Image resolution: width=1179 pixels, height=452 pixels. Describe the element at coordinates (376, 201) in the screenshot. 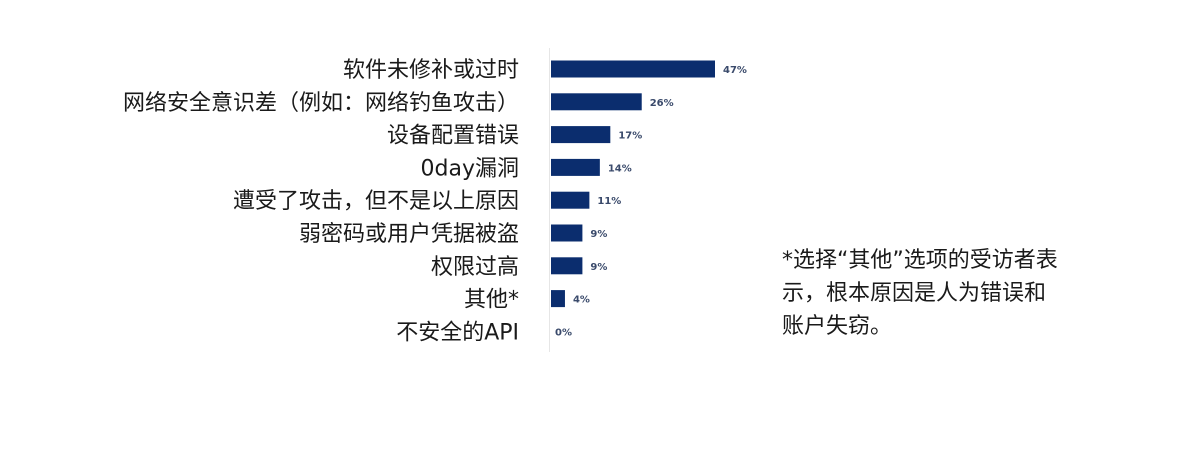

I see `category-label: 遭受了攻击，但不是以上原因` at that location.